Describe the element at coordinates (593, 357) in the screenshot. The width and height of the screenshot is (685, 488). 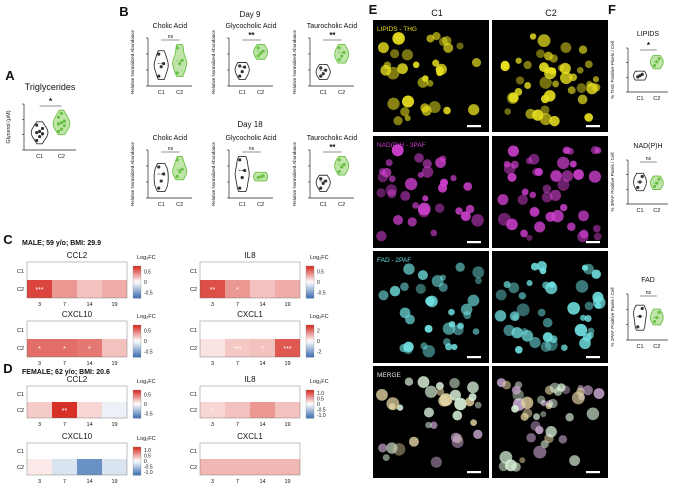
I see `scale-bar` at that location.